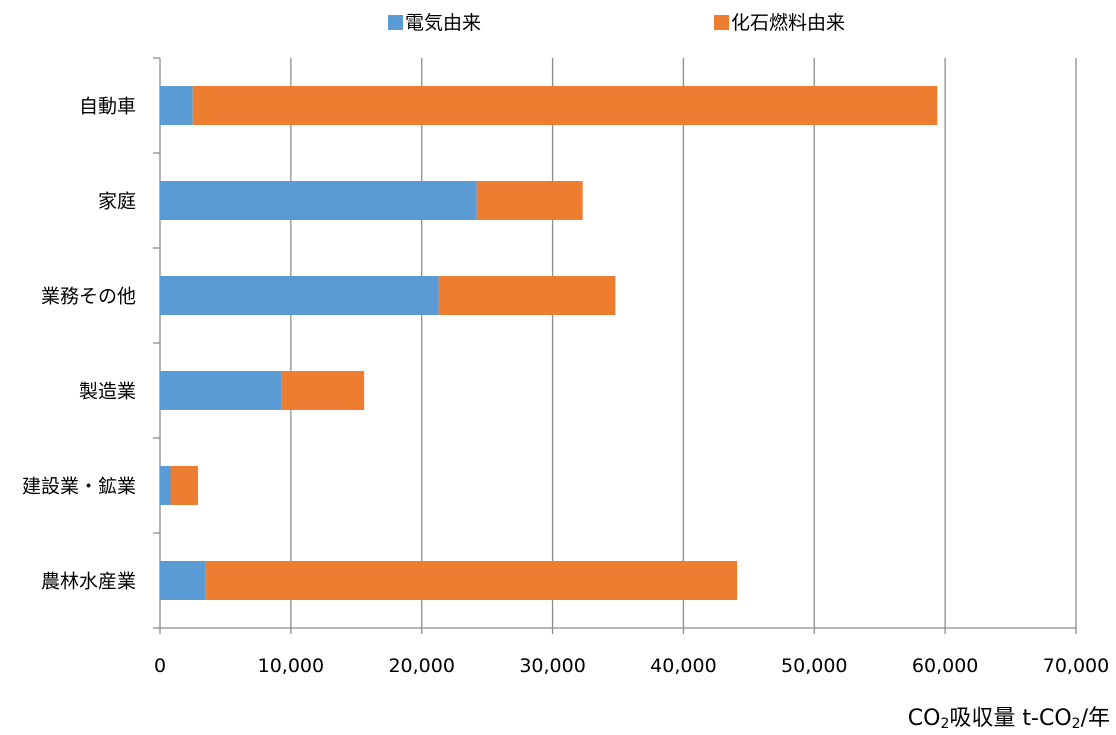  I want to click on x-tick-label: 0, so click(160, 666).